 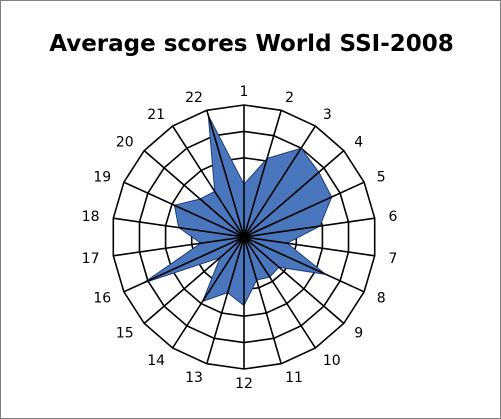 What do you see at coordinates (244, 384) in the screenshot?
I see `category-label: 12` at bounding box center [244, 384].